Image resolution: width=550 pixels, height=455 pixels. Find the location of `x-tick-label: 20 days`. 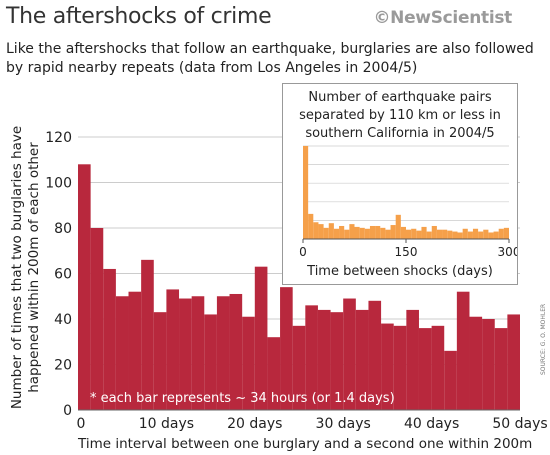

x-tick-label: 20 days is located at coordinates (254, 424).